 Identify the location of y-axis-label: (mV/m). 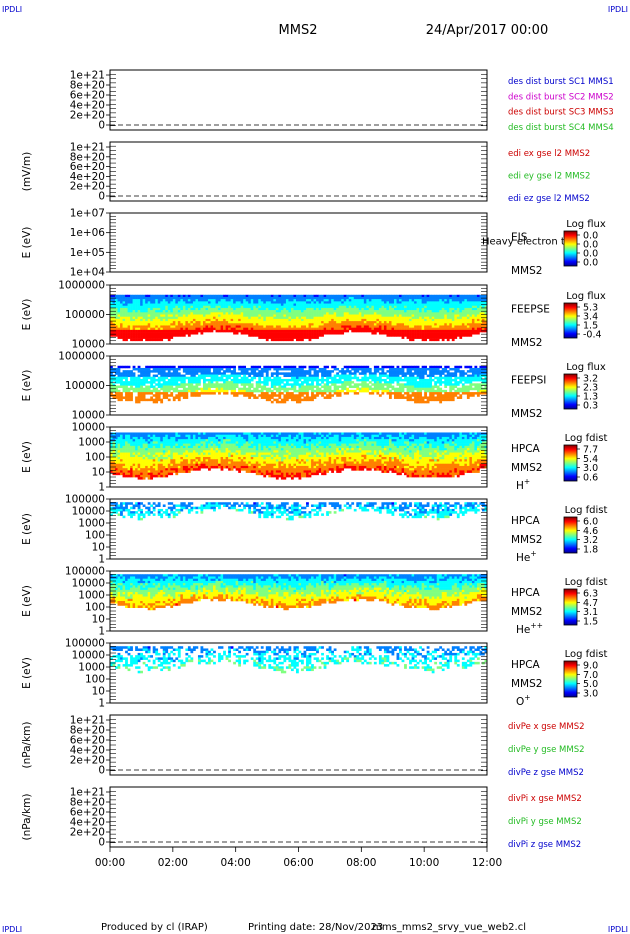
(27, 171).